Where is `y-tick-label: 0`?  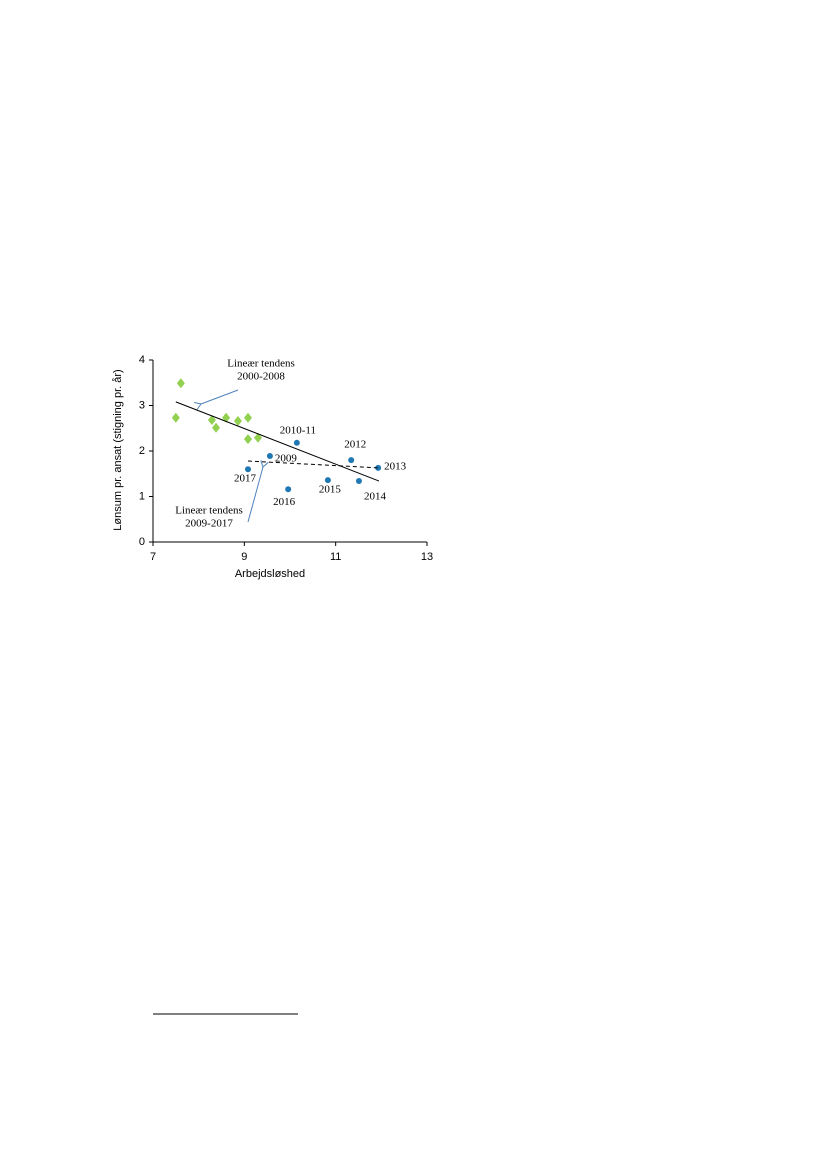 y-tick-label: 0 is located at coordinates (142, 542).